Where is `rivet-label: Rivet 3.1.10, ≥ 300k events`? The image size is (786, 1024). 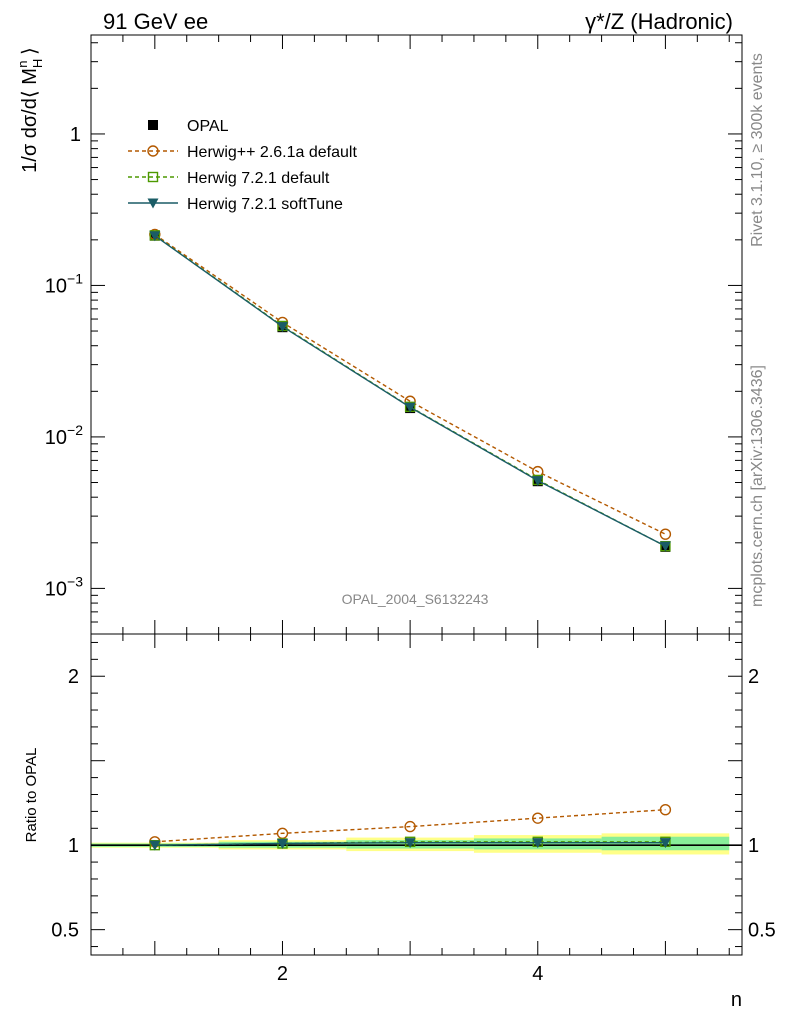
rivet-label: Rivet 3.1.10, ≥ 300k events is located at coordinates (757, 150).